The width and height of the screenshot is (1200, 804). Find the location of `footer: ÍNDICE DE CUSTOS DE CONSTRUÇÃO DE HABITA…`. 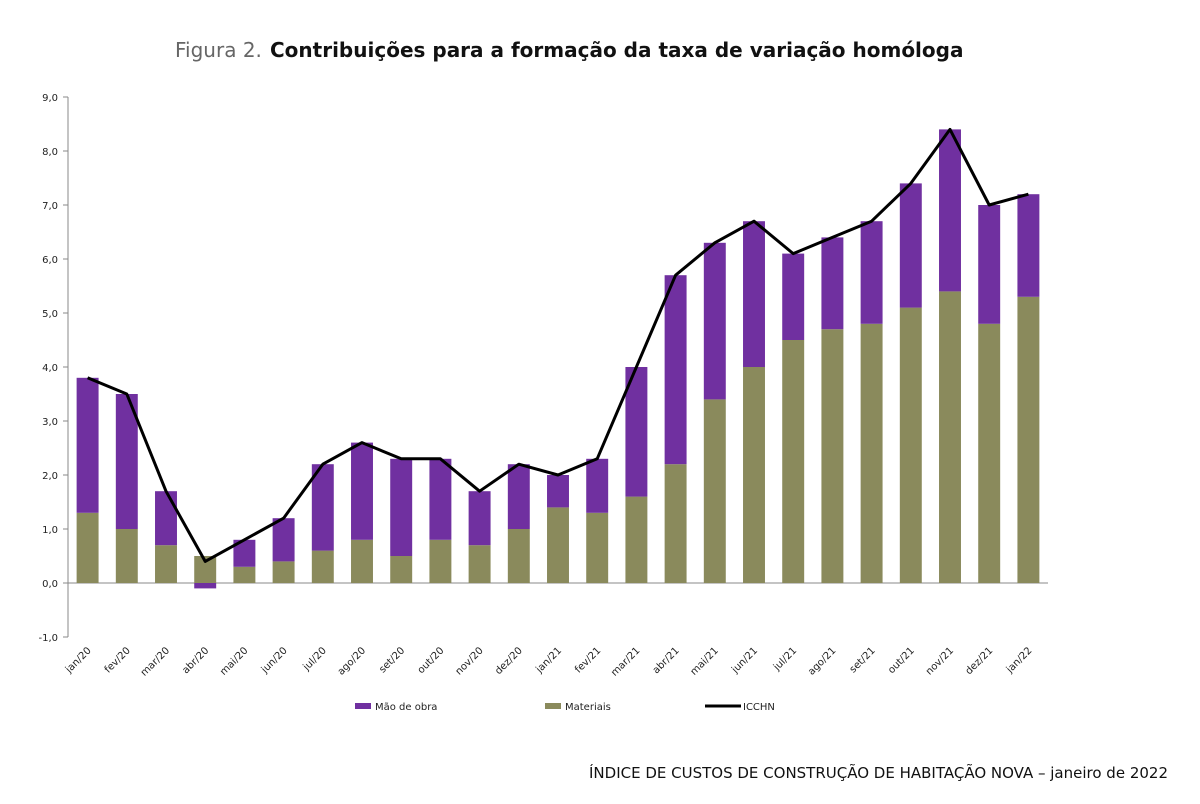

footer: ÍNDICE DE CUSTOS DE CONSTRUÇÃO DE HABITA… is located at coordinates (878, 772).